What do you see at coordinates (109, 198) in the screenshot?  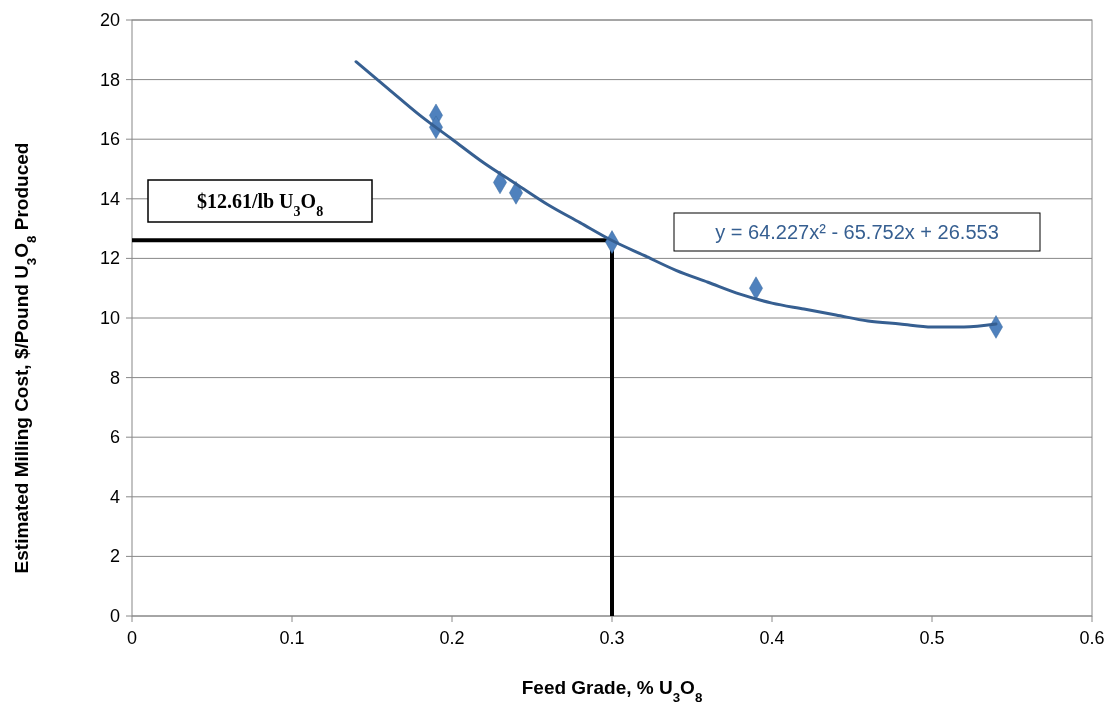 I see `y-tick-label: 14` at bounding box center [109, 198].